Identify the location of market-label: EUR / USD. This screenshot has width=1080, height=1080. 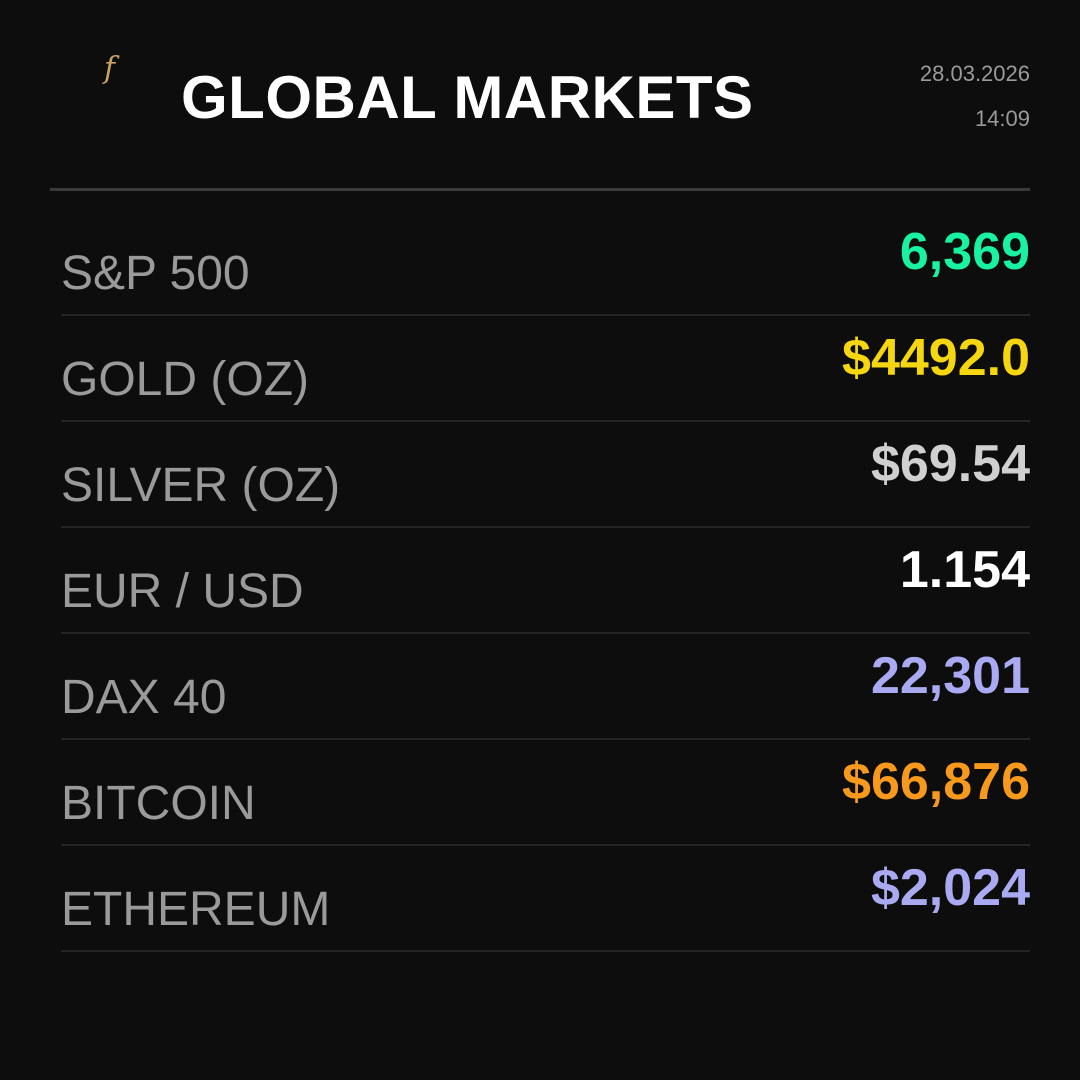
(182, 591).